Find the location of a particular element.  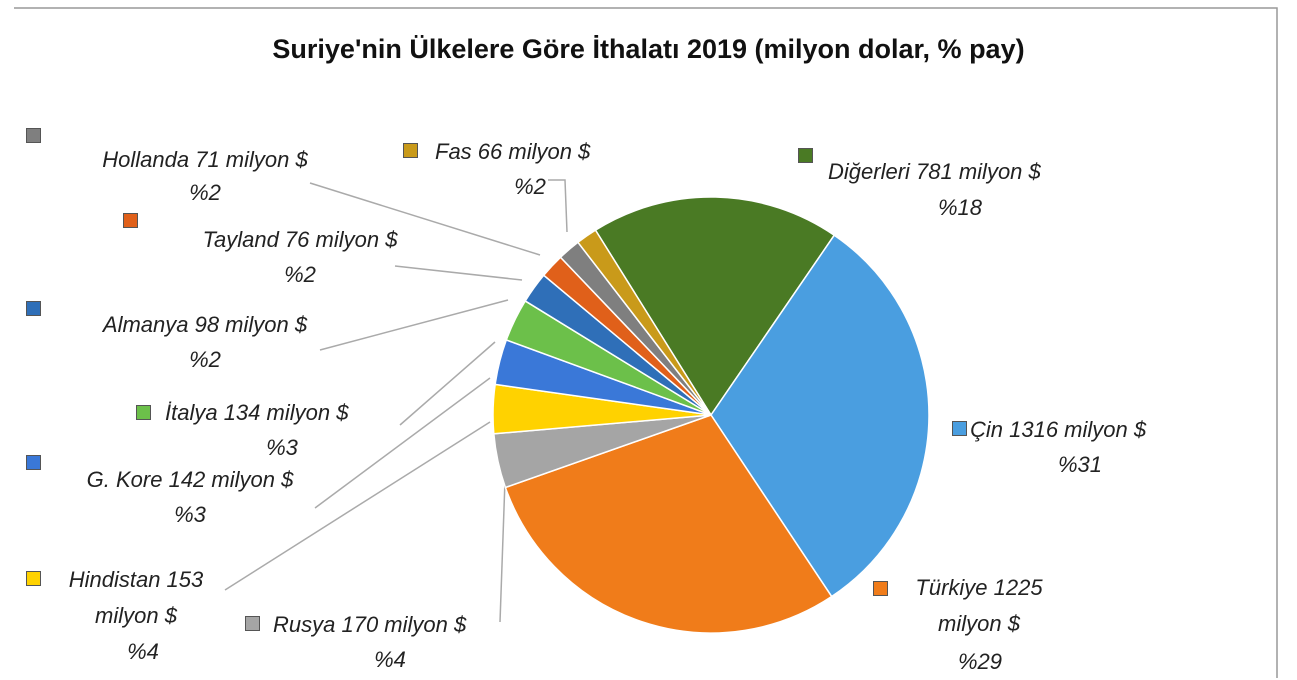

data-label: Fas 66 milyon $ is located at coordinates (513, 151).